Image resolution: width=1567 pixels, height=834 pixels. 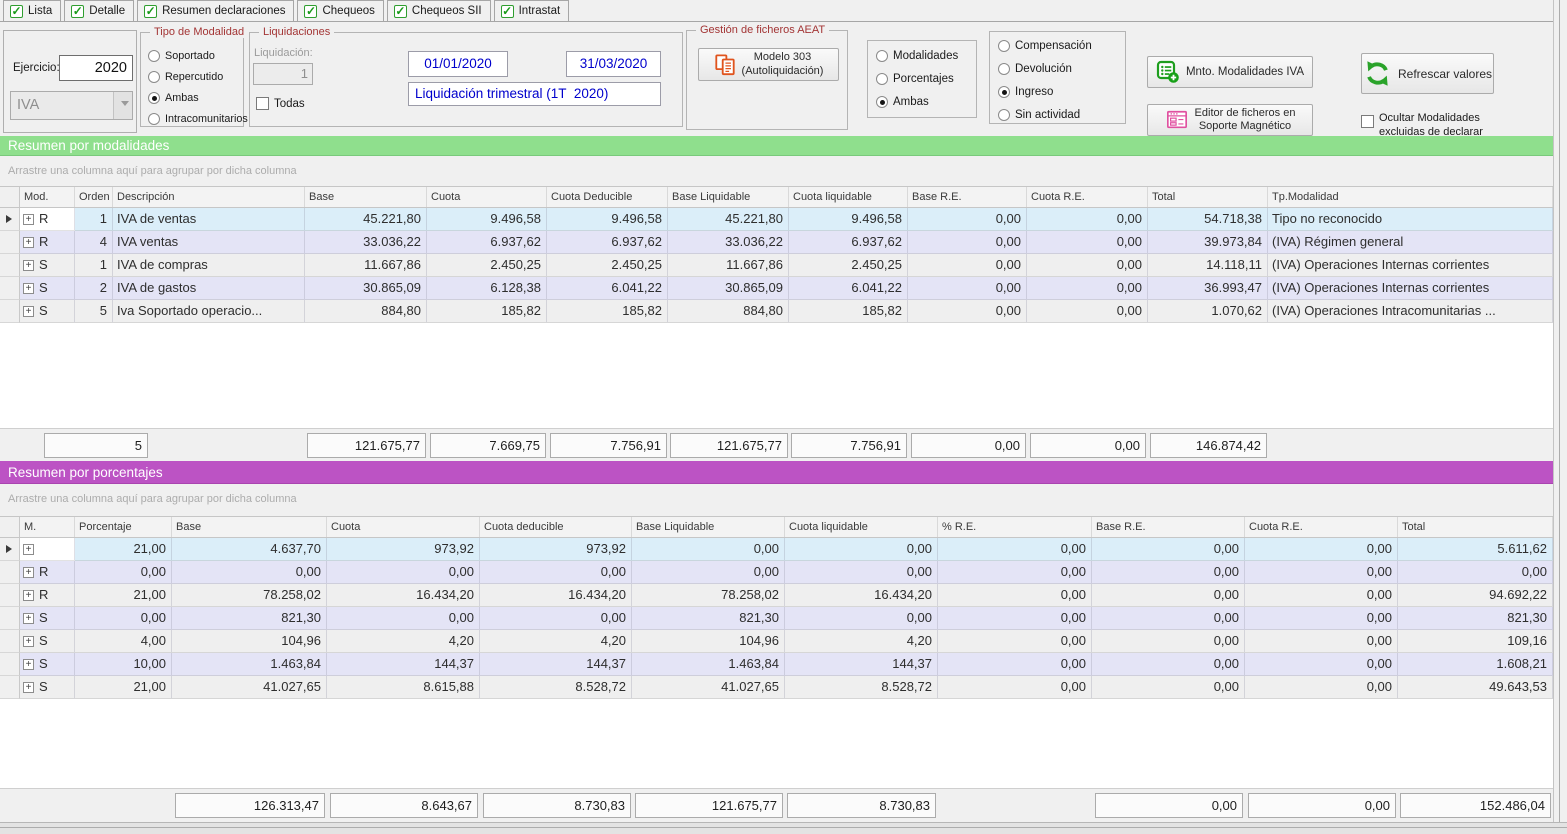 What do you see at coordinates (1039, 115) in the screenshot?
I see `radio-sin-actividad: Sin actividad` at bounding box center [1039, 115].